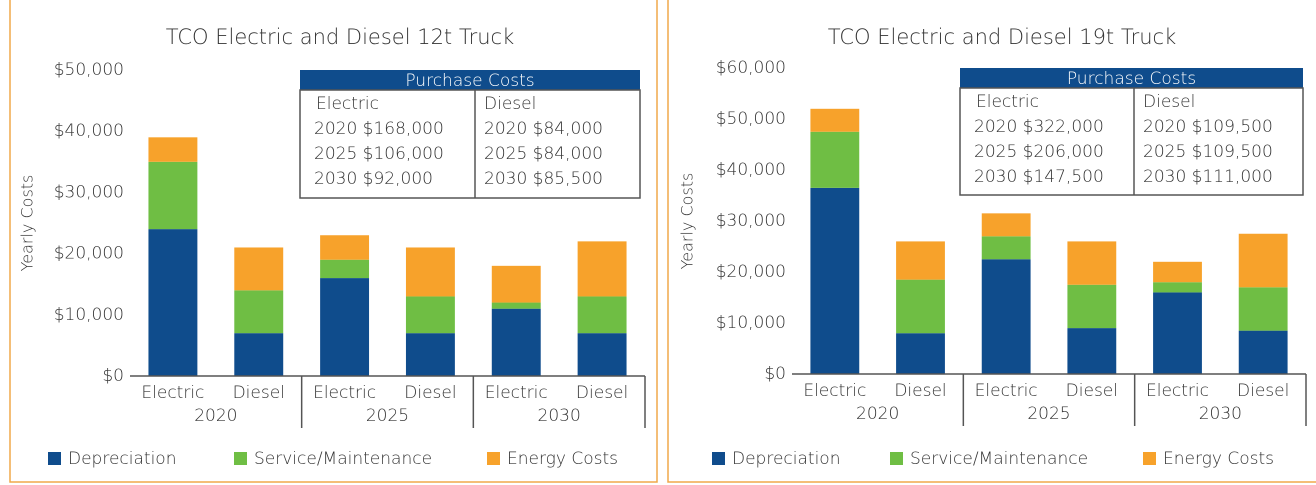 This screenshot has width=1316, height=485. Describe the element at coordinates (1208, 177) in the screenshot. I see `table-cell: 2030 $111,000` at that location.